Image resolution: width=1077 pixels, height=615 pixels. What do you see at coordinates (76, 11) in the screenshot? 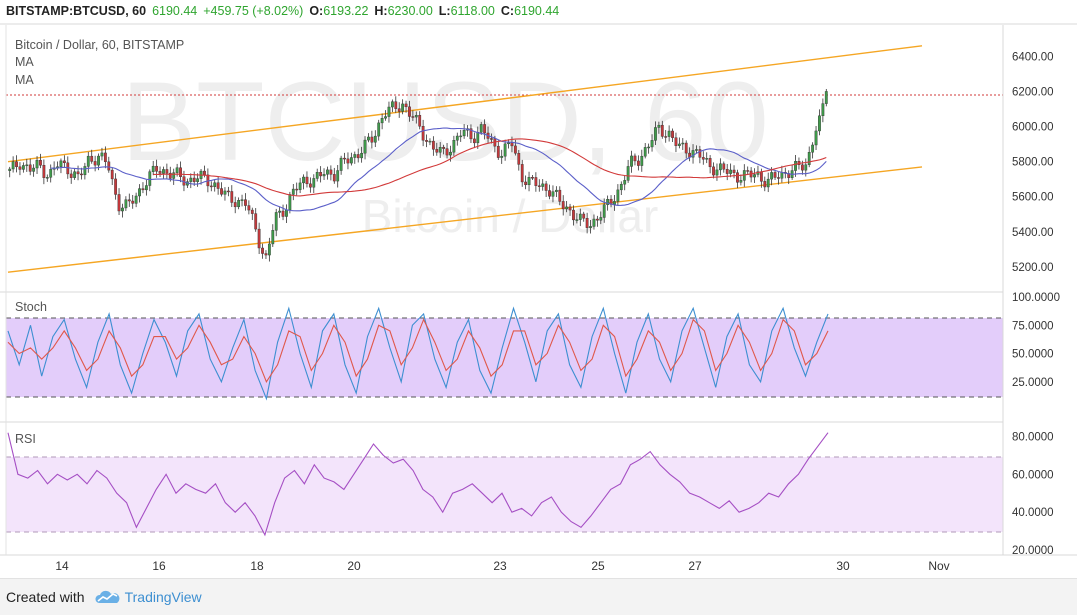
I see `header-symbol-text: BITSTAMP:BTCUSD, 60` at bounding box center [76, 11].